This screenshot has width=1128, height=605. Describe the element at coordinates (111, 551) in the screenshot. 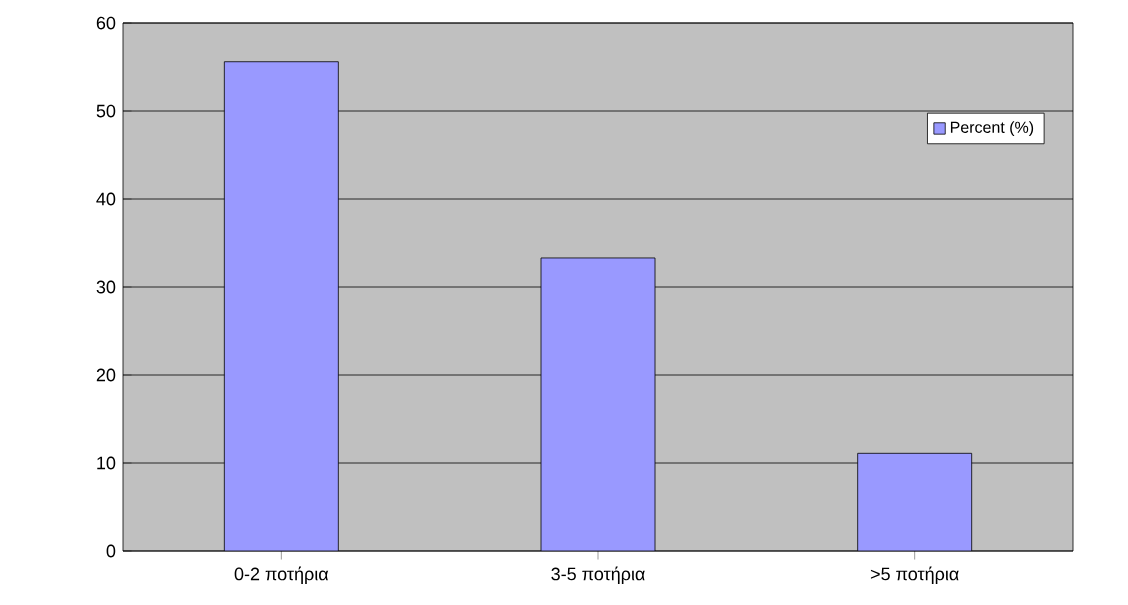

I see `y-tick-label: 0` at that location.